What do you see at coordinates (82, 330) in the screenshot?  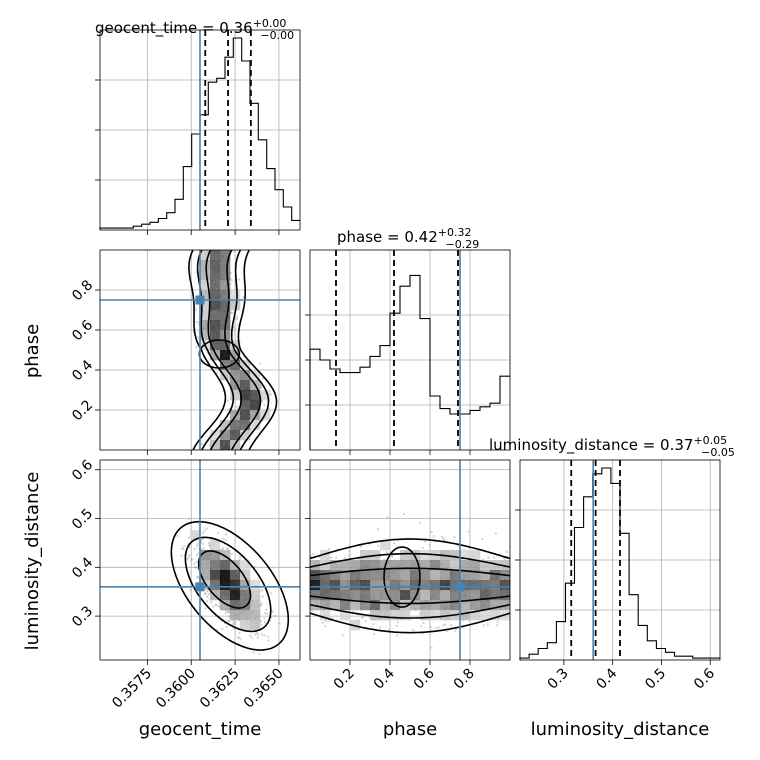 I see `y-tick-label: 0.6` at bounding box center [82, 330].